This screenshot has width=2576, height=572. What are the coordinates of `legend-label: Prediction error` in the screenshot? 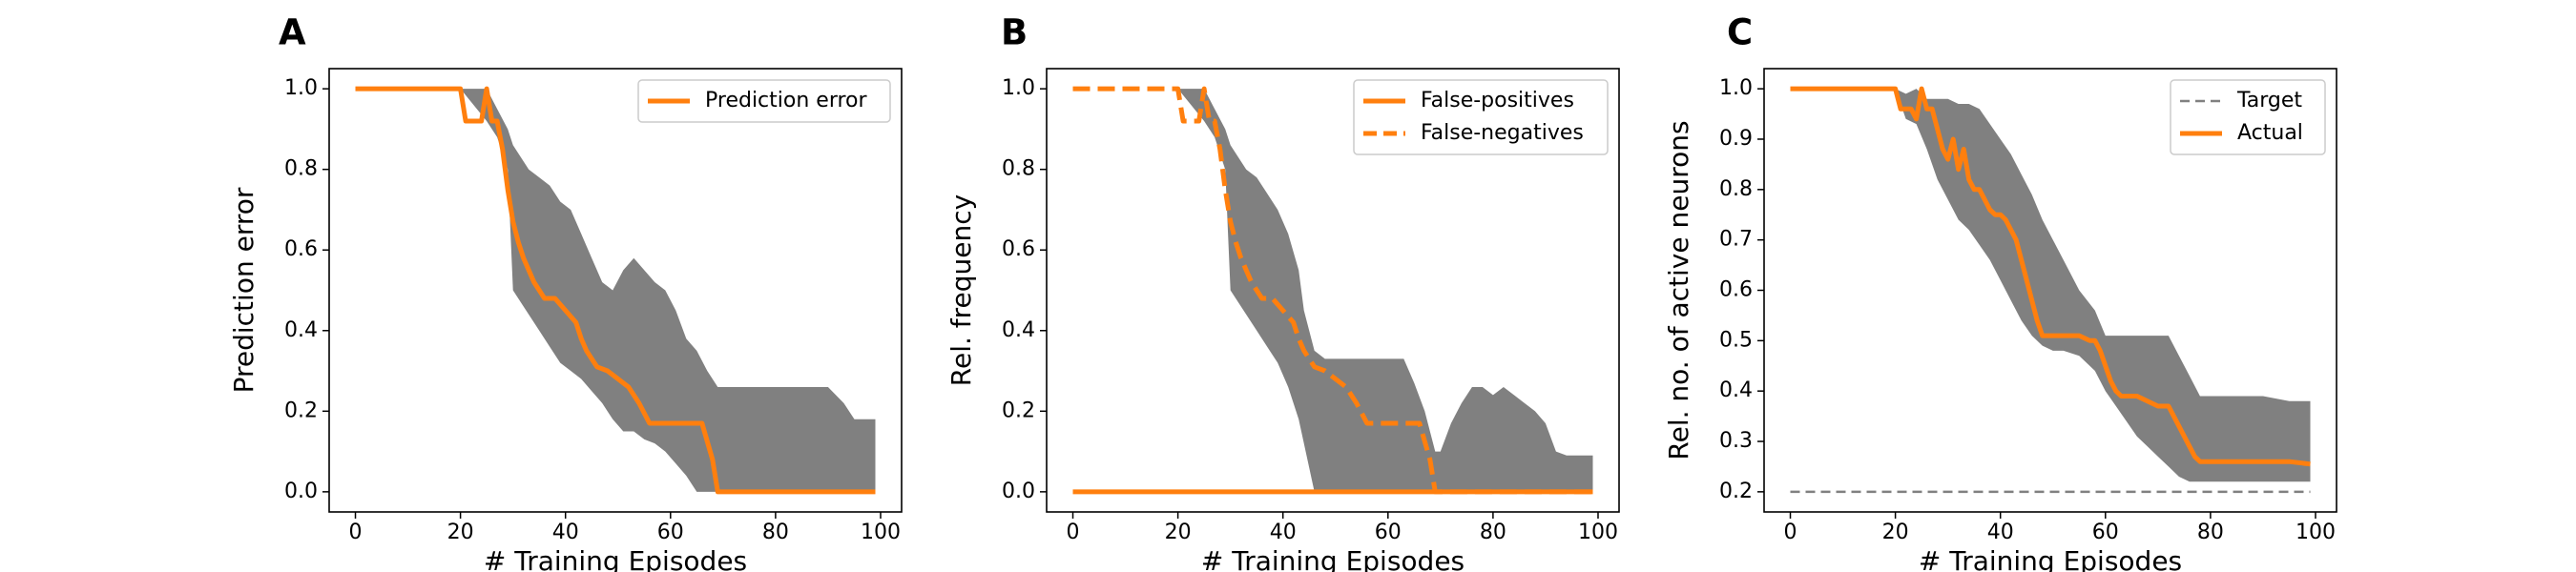 It's located at (786, 101).